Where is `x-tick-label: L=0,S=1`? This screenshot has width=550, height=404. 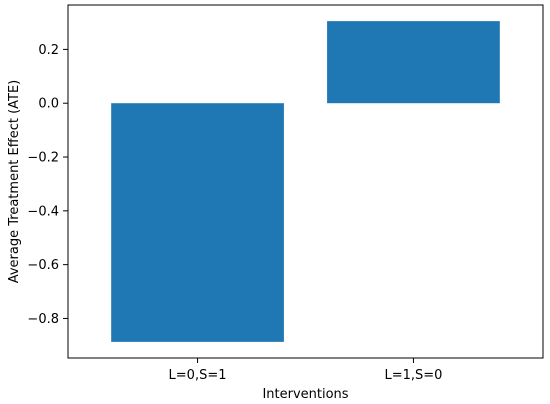 x-tick-label: L=0,S=1 is located at coordinates (198, 375).